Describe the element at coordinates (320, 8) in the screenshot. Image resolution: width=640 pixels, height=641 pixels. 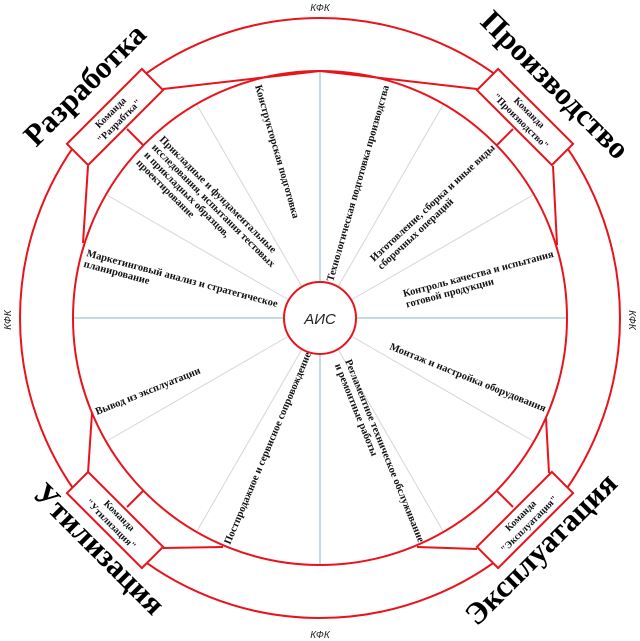
I see `kfk-label-top: КФК` at that location.